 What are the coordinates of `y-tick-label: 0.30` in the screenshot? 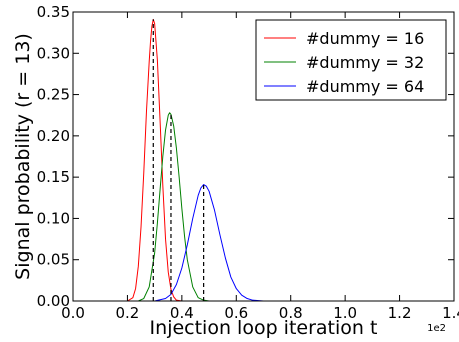 It's located at (53, 53).